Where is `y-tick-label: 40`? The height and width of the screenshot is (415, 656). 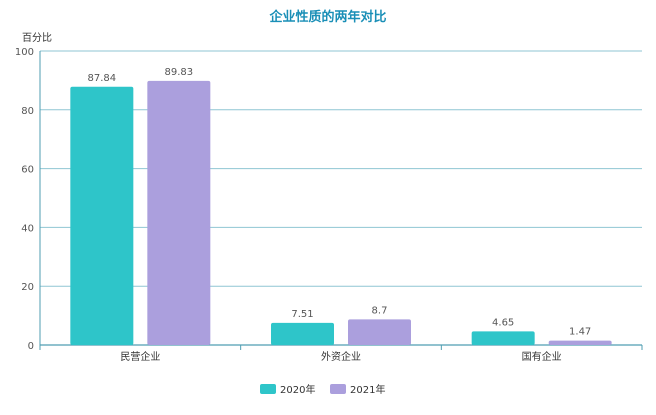 y-tick-label: 40 is located at coordinates (27, 228).